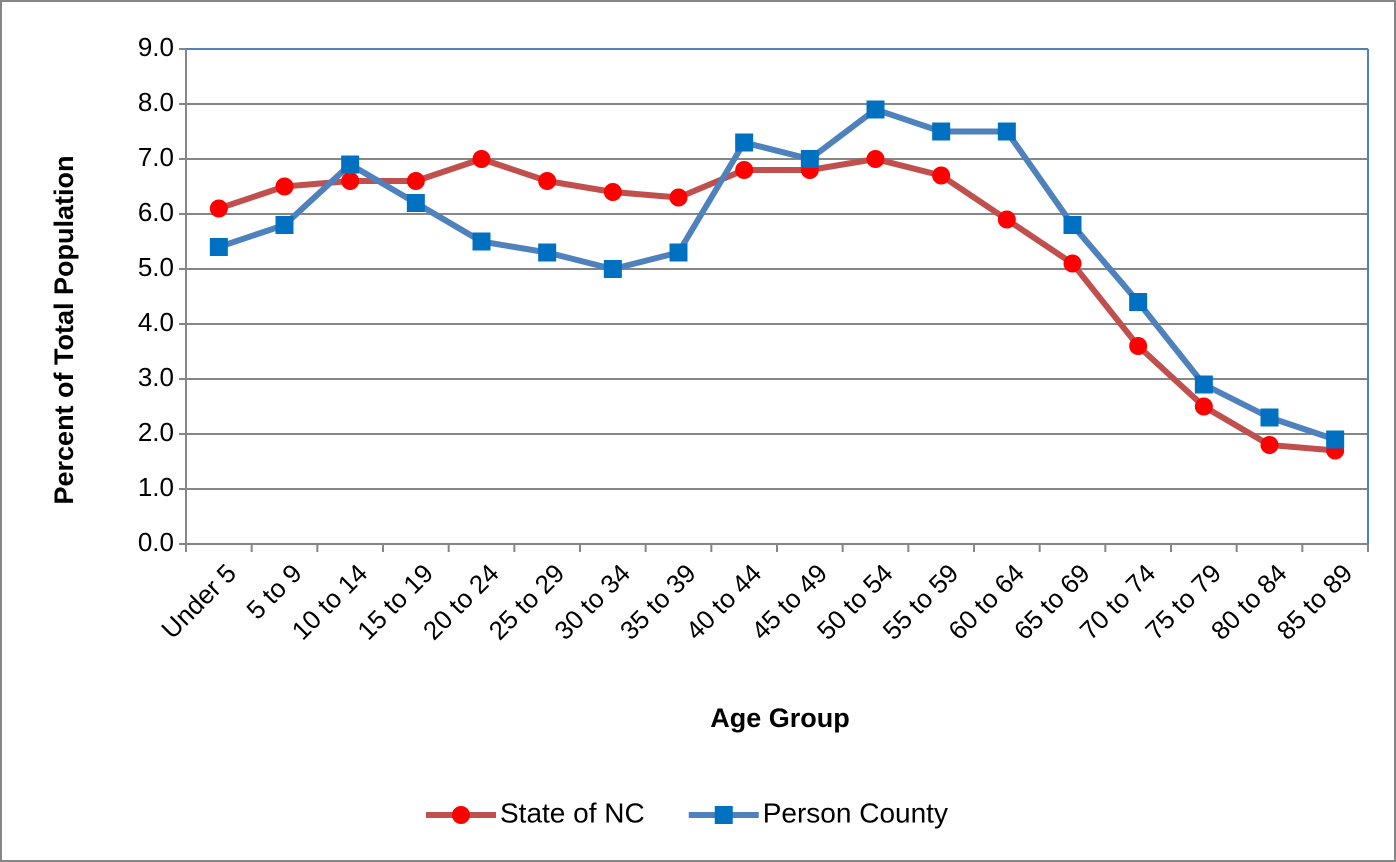 Image resolution: width=1396 pixels, height=862 pixels. I want to click on y-tick-label: 2.0, so click(156, 432).